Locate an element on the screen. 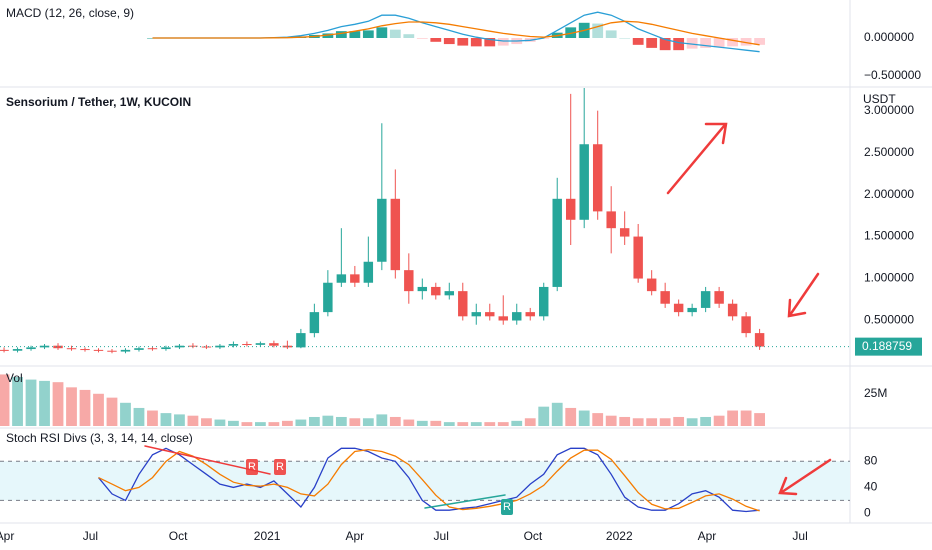 The image size is (932, 550). stoch-band is located at coordinates (425, 481).